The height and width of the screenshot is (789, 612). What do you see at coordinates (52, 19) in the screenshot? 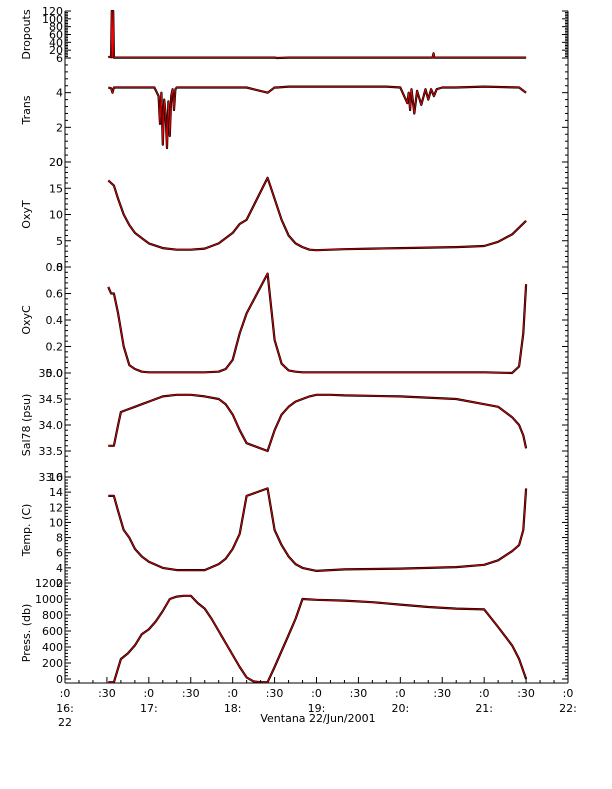
I see `y-tick-label: 100` at bounding box center [52, 19].